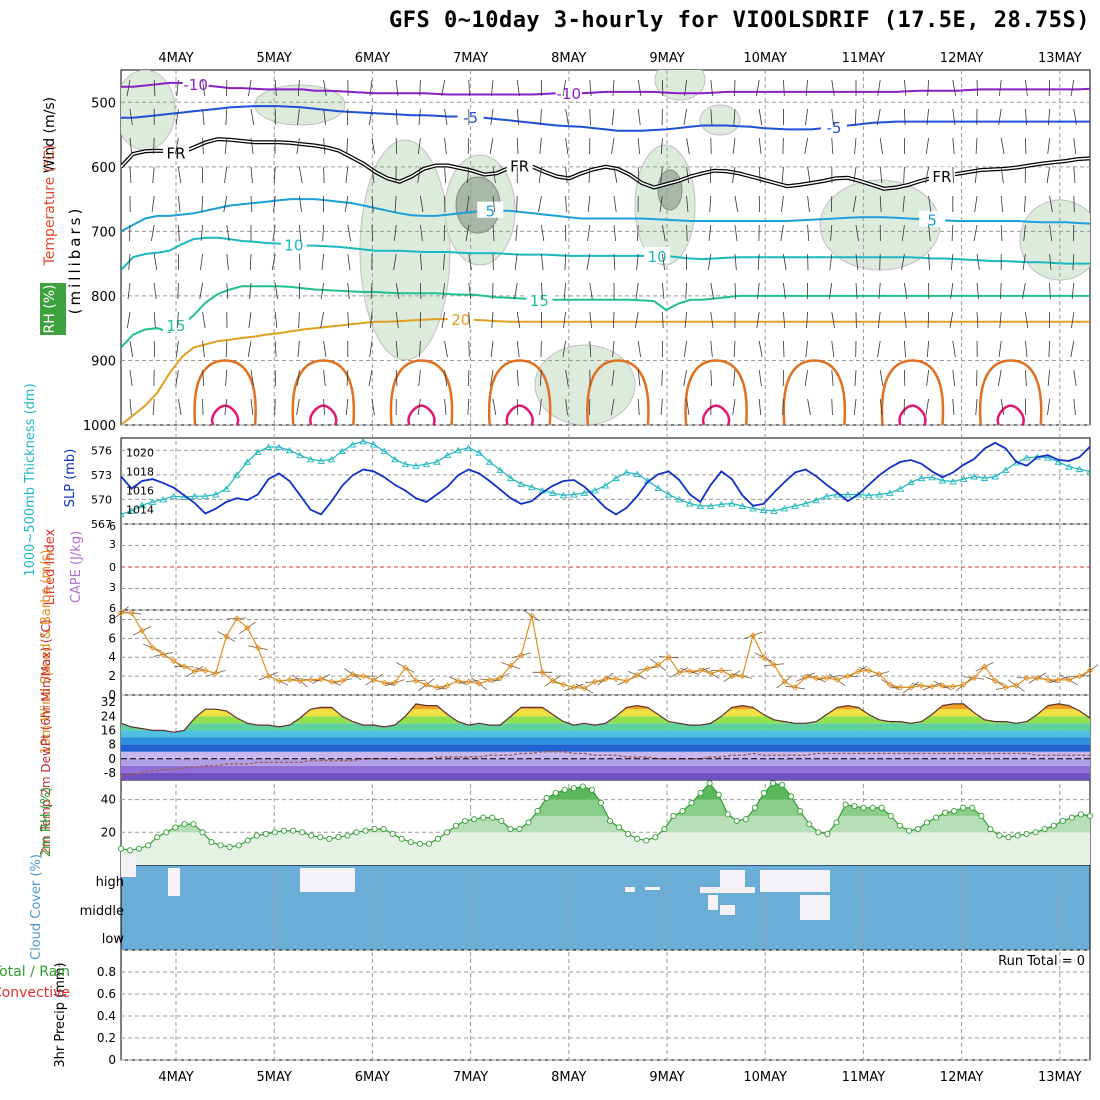 The image size is (1100, 1100). What do you see at coordinates (372, 1077) in the screenshot?
I see `date-label-bottom: 6MAY` at bounding box center [372, 1077].